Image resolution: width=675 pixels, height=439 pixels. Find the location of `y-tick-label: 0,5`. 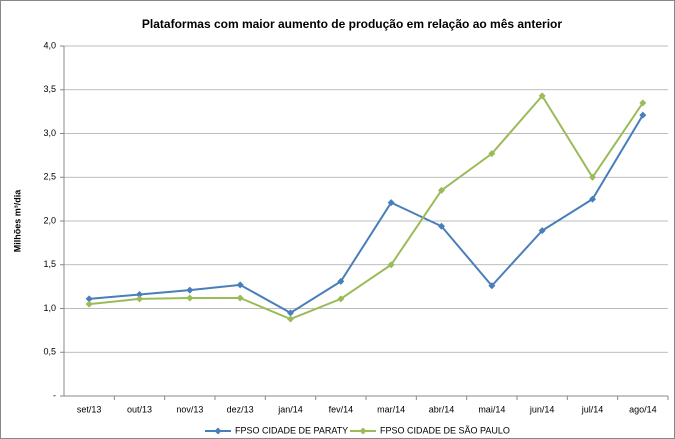

y-tick-label: 0,5 is located at coordinates (49, 352).